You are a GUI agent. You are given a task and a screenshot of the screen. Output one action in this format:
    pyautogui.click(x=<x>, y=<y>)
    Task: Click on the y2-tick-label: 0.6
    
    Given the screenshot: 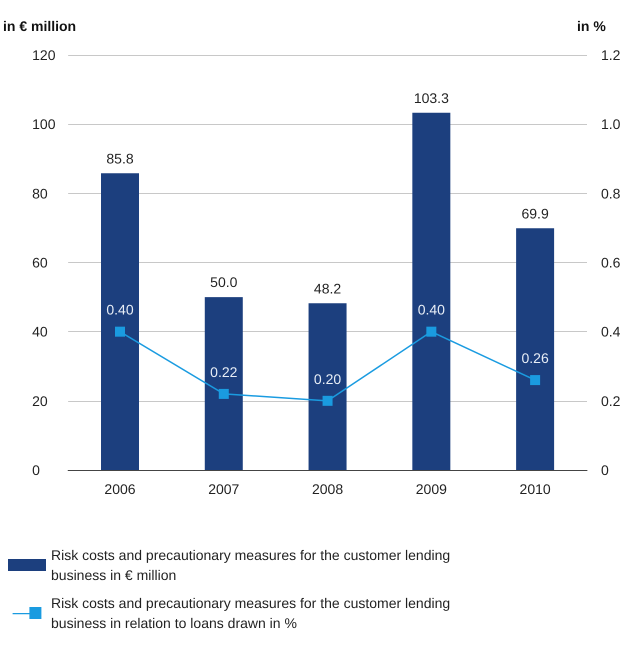 What is the action you would take?
    pyautogui.click(x=611, y=262)
    